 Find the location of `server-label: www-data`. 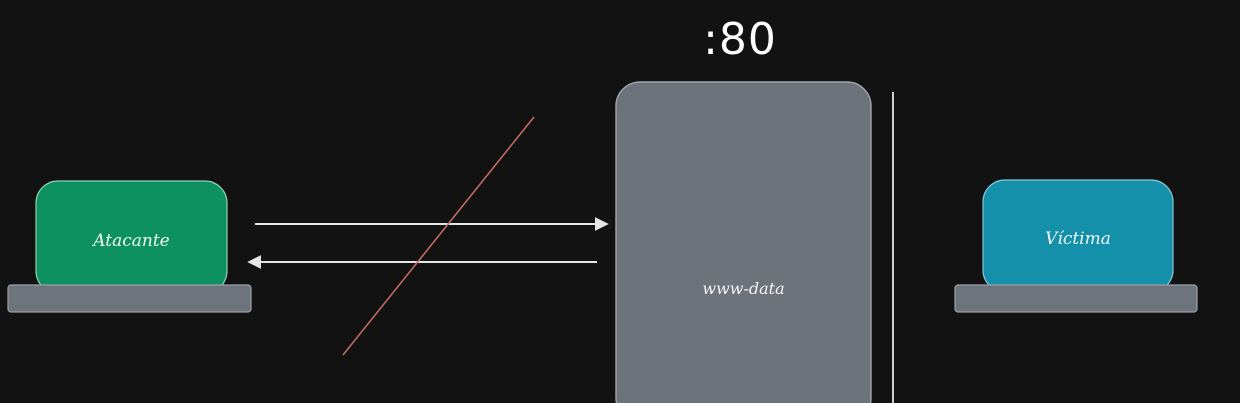

server-label: www-data is located at coordinates (743, 288).